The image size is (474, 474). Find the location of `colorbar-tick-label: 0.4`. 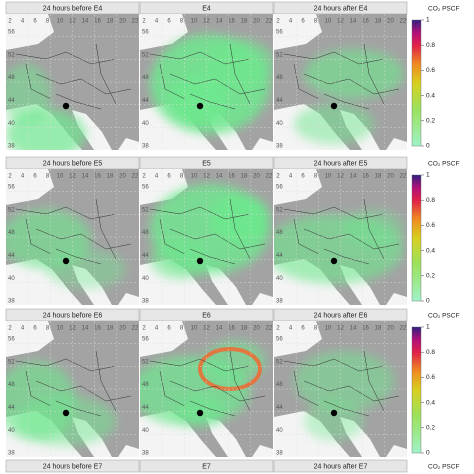

colorbar-tick-label: 0.4 is located at coordinates (430, 402).